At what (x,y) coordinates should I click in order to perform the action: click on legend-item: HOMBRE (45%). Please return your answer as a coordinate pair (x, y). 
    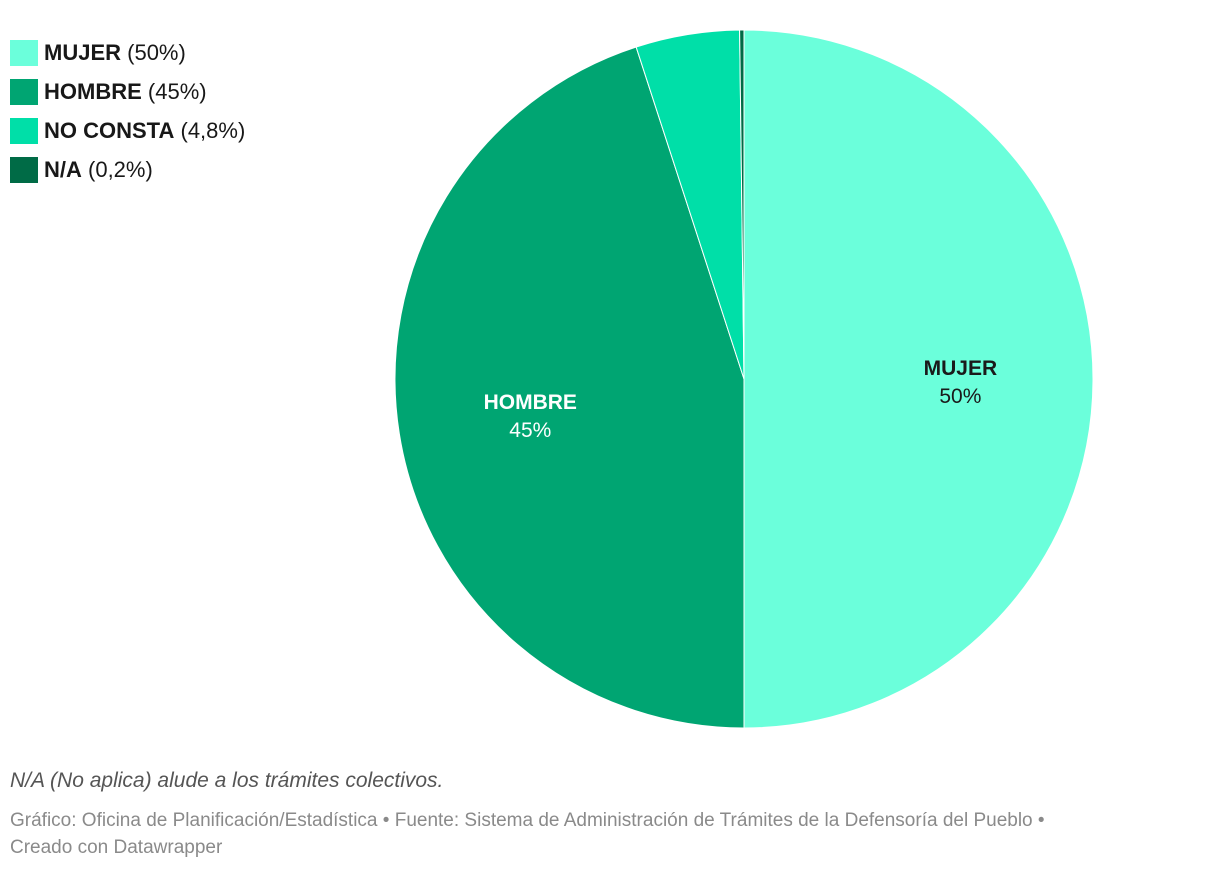
    Looking at the image, I should click on (127, 92).